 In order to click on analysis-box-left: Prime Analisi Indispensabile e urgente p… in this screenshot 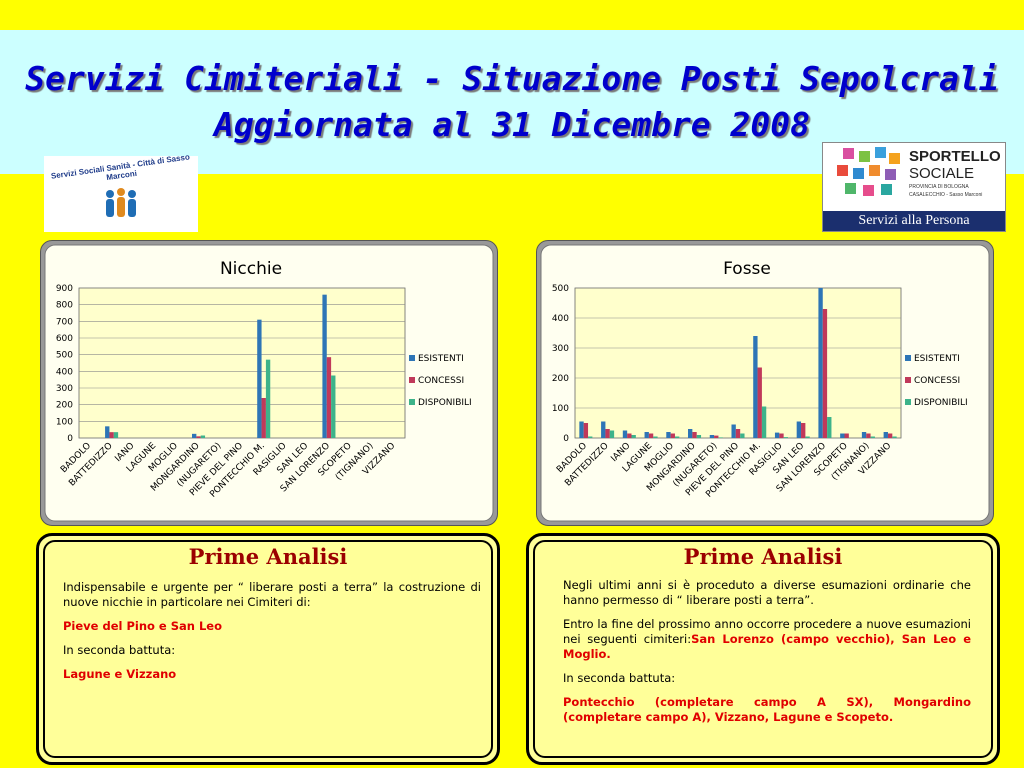, I will do `click(268, 649)`.